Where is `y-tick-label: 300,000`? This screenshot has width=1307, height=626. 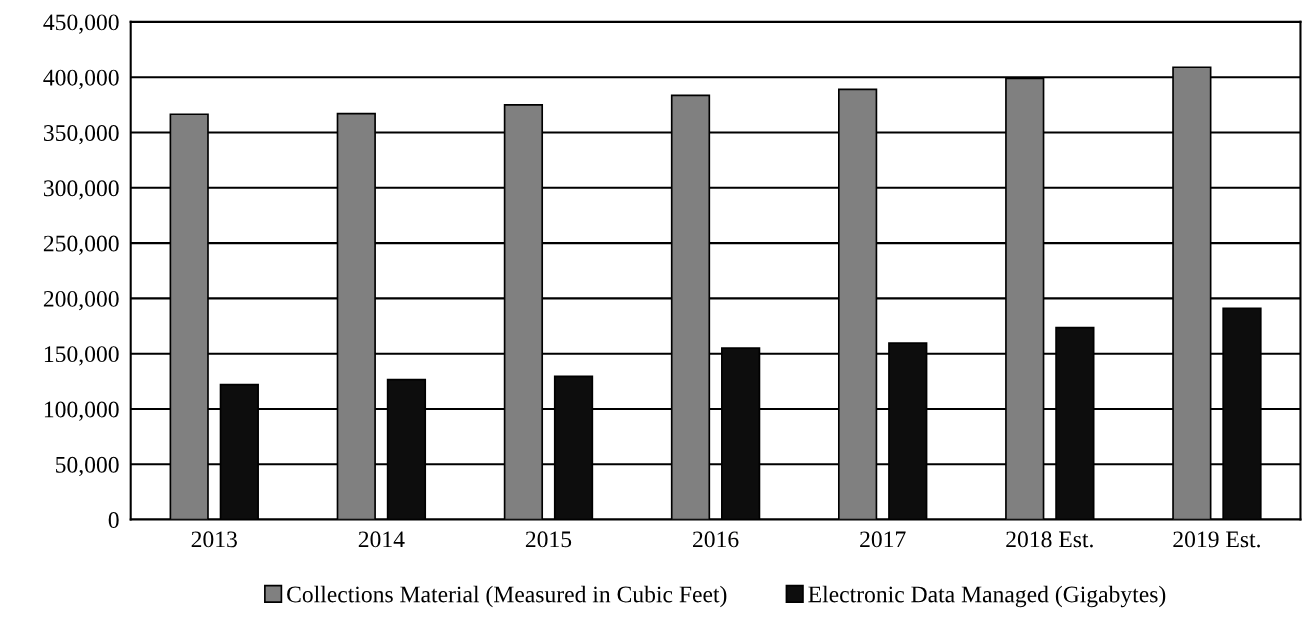 y-tick-label: 300,000 is located at coordinates (81, 190).